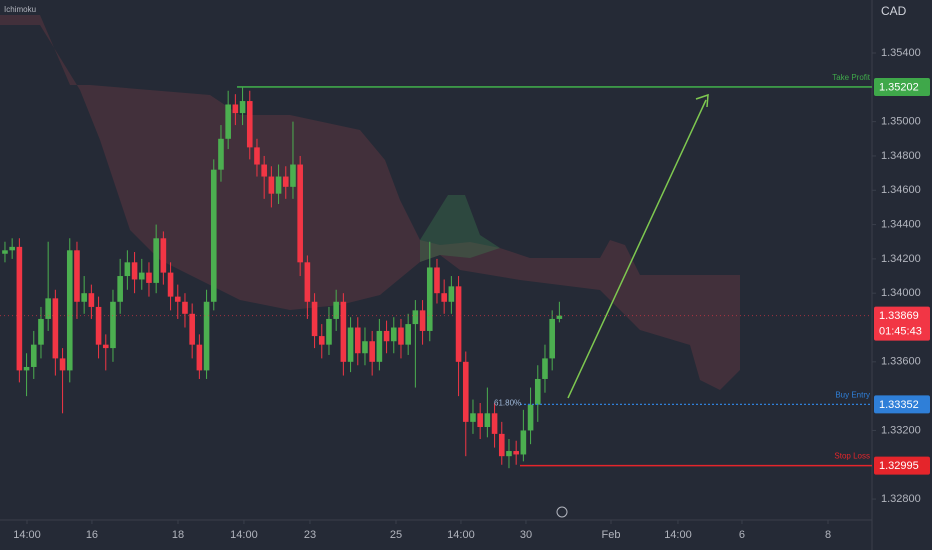 The height and width of the screenshot is (550, 932). I want to click on y-tick-label: 1.35400, so click(901, 53).